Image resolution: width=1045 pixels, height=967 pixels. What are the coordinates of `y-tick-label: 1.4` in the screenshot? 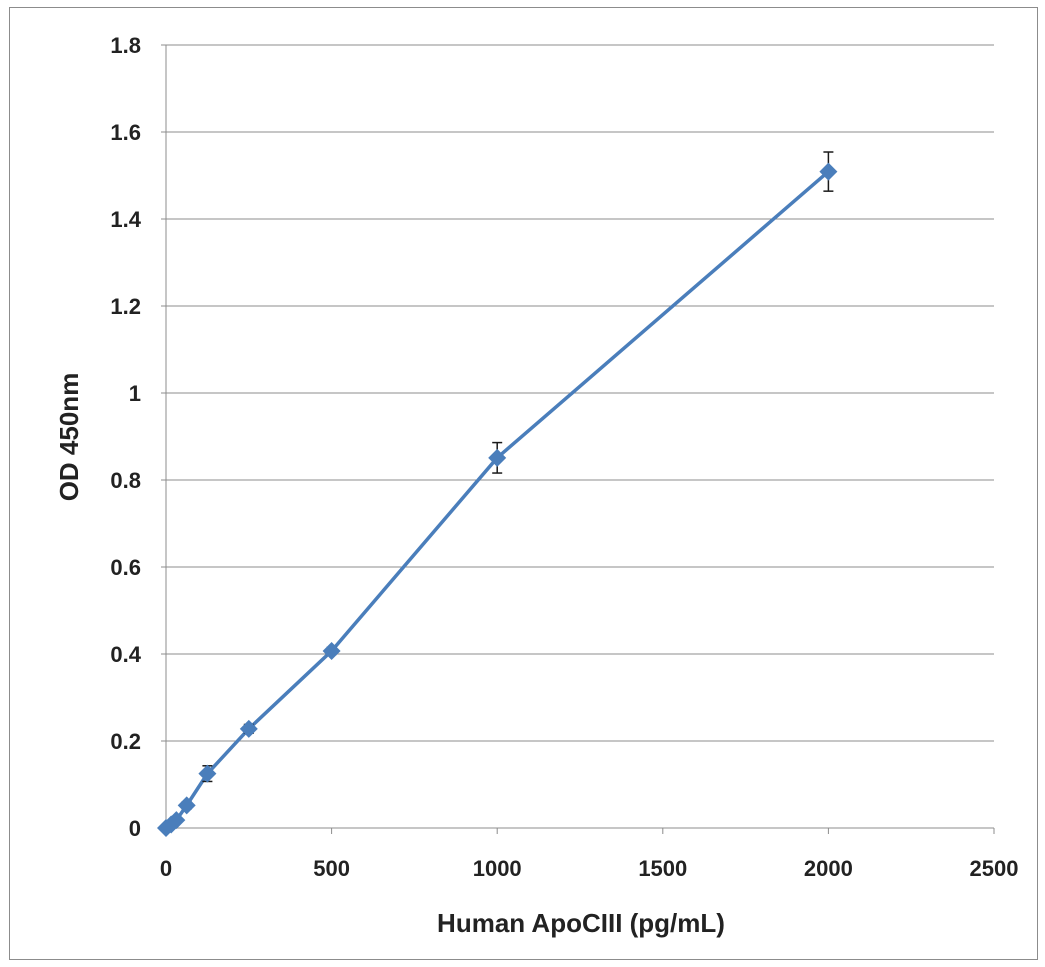 It's located at (125, 219).